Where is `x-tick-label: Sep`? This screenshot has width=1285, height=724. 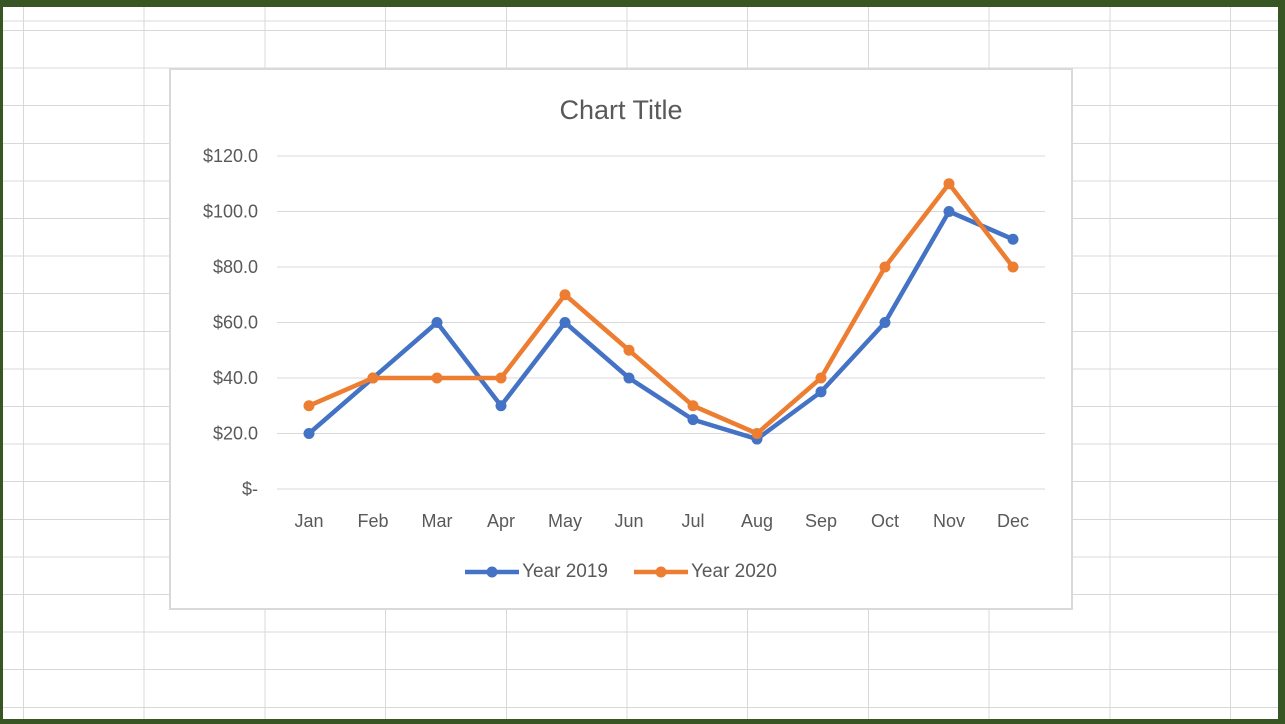 x-tick-label: Sep is located at coordinates (821, 521).